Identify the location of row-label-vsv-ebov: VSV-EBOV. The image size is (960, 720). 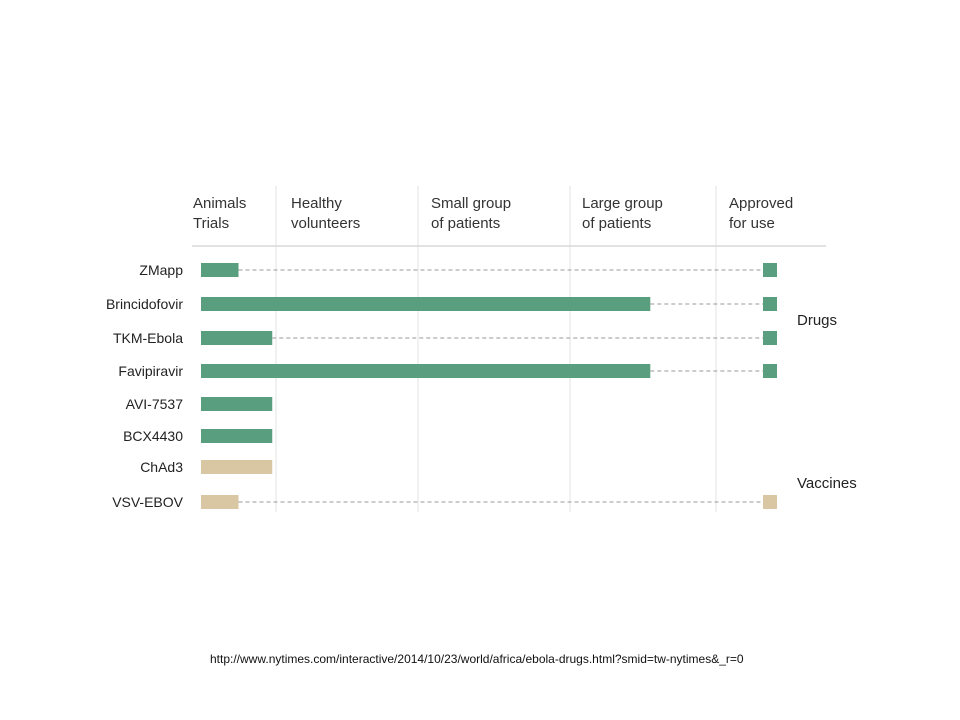
(147, 502).